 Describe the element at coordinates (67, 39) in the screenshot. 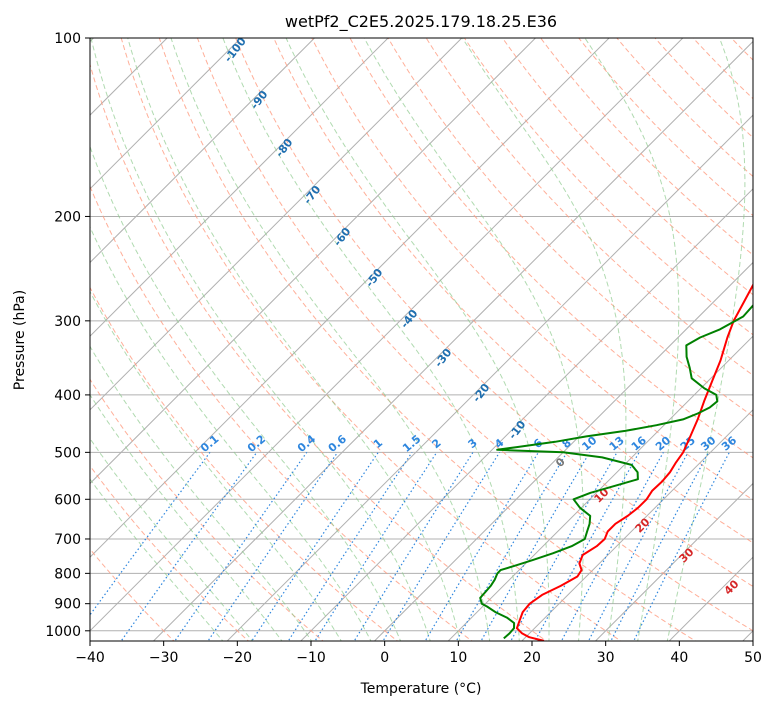

I see `y-tick-label: 100` at that location.